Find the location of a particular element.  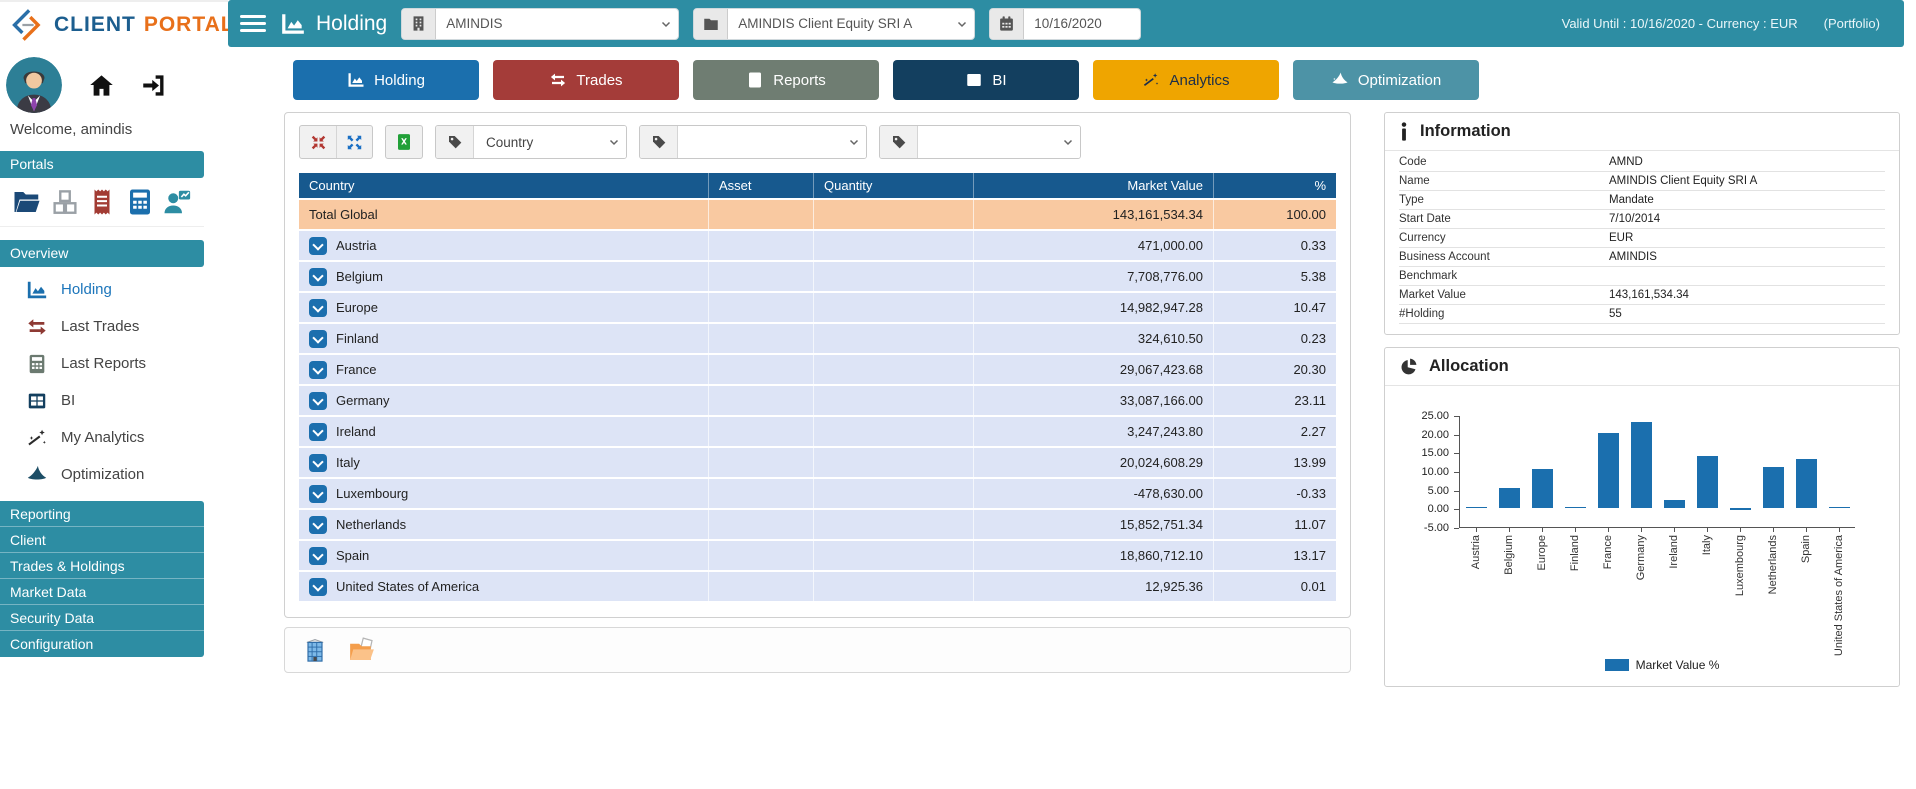

portal-reports-button is located at coordinates (140, 202).